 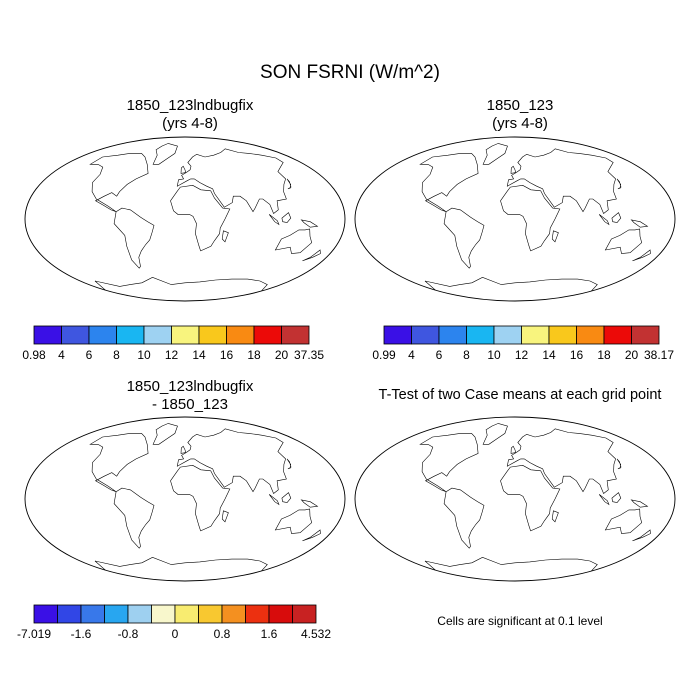 I want to click on panel-3-title-line1: 1850_123lndbugfix, so click(x=190, y=386).